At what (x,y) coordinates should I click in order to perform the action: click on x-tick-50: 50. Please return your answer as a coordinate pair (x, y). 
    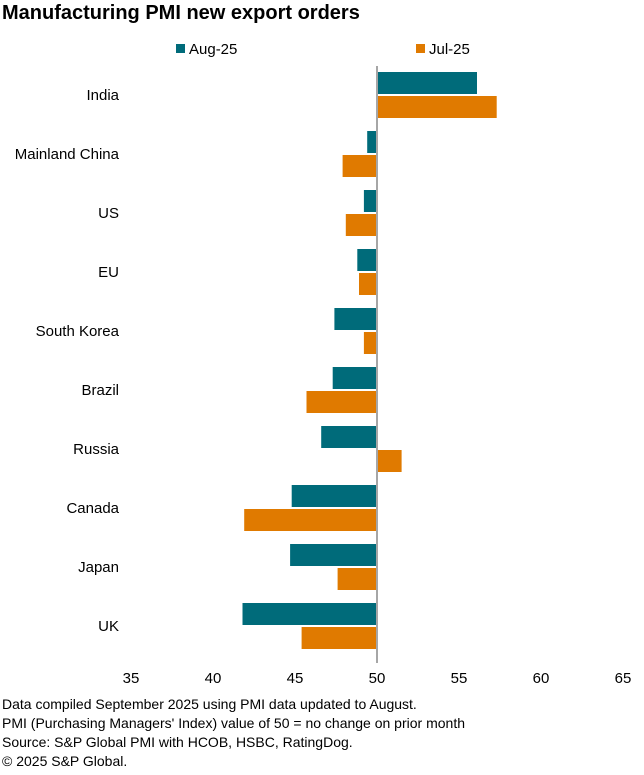
    Looking at the image, I should click on (377, 678).